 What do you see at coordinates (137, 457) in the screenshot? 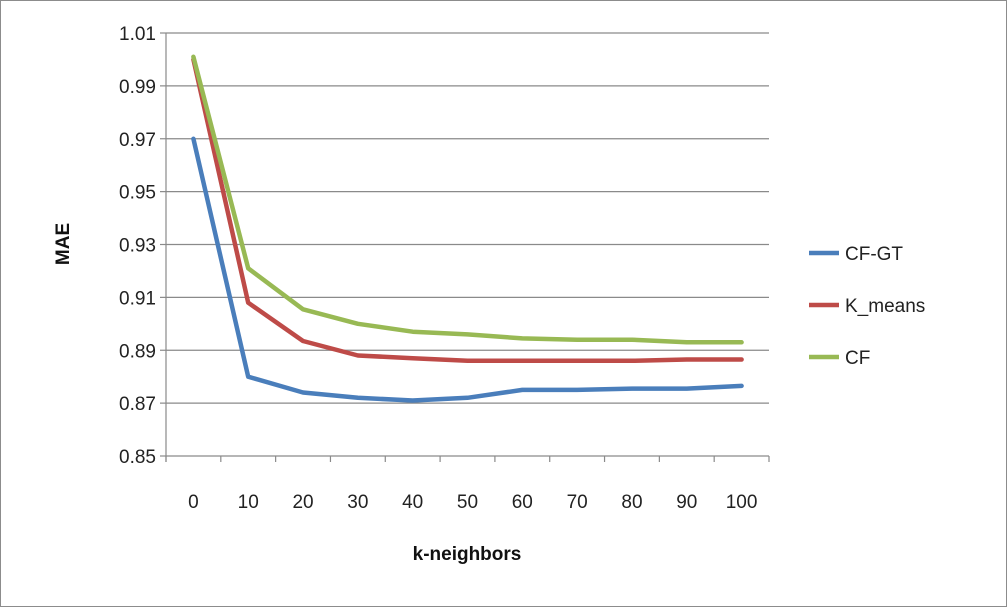
I see `y-tick-label: 0.85` at bounding box center [137, 457].